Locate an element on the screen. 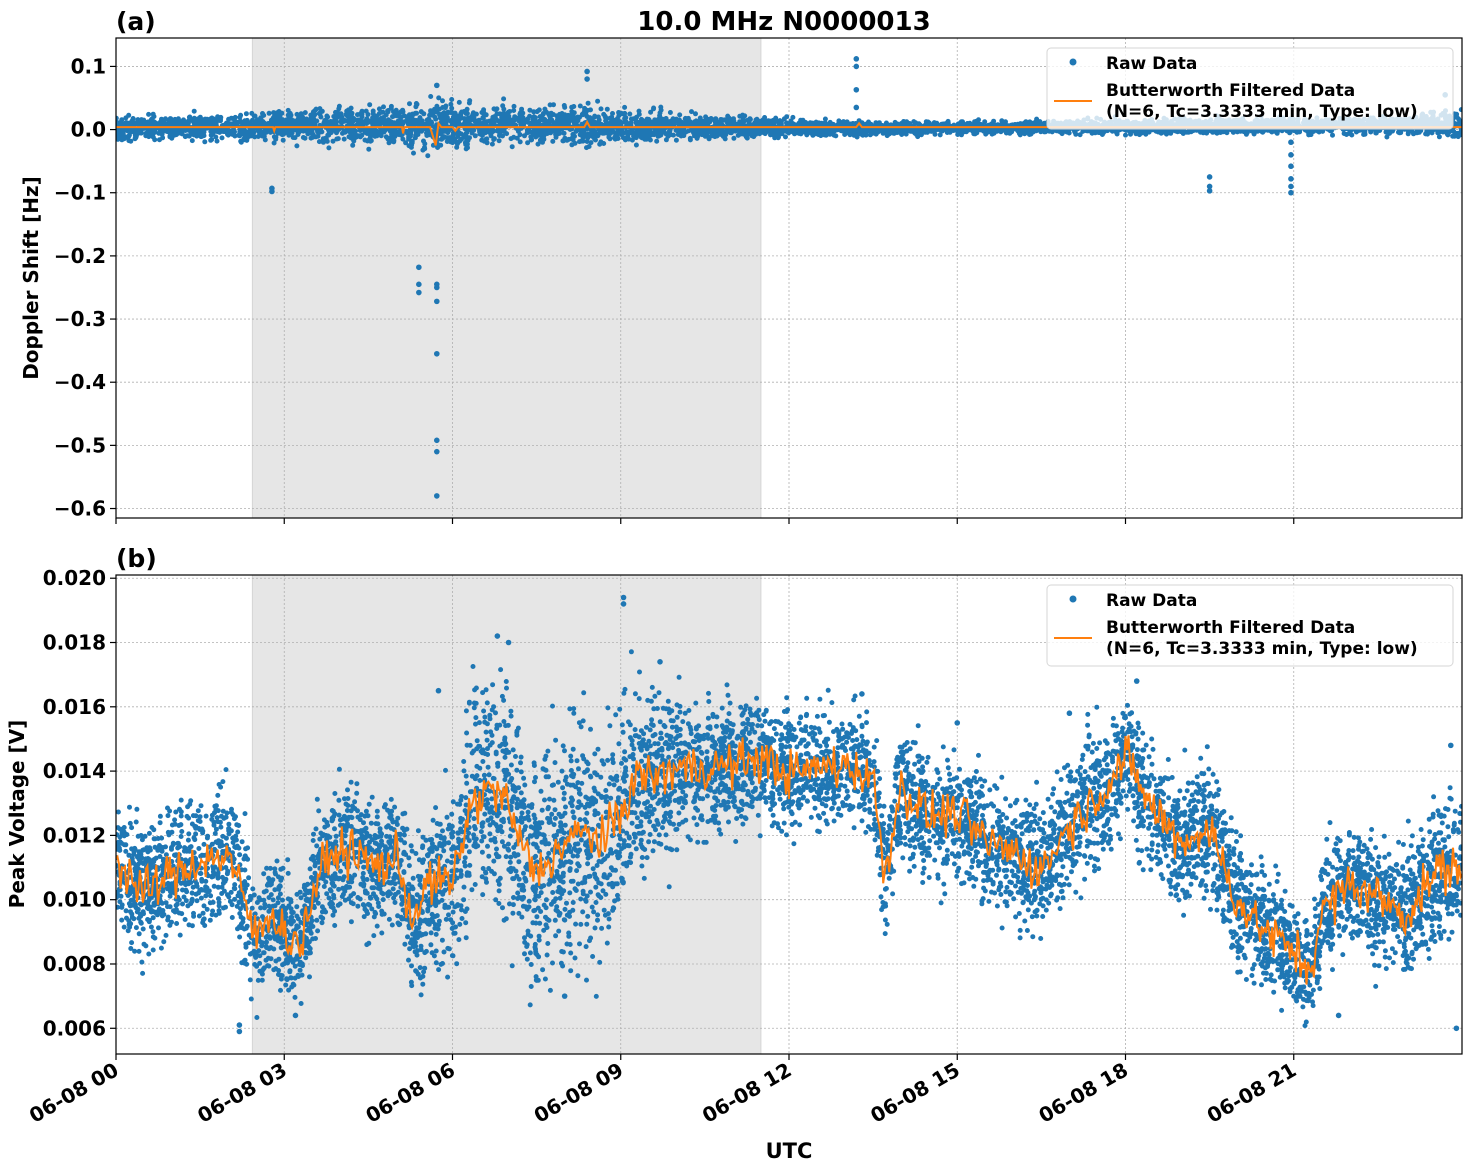 This screenshot has width=1472, height=1172. filtered-data-line is located at coordinates (789, 132).